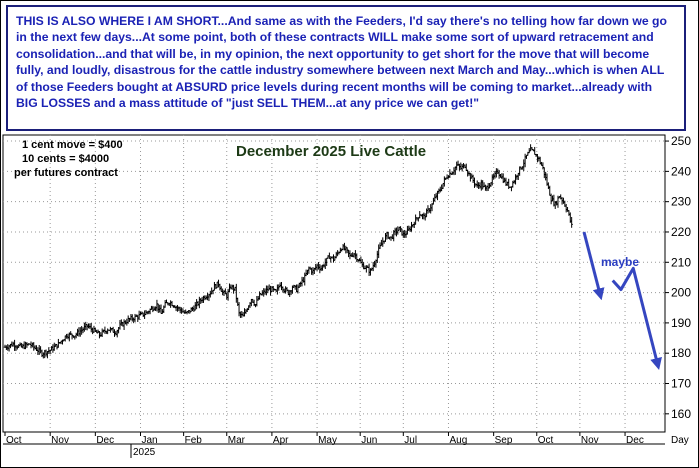 The height and width of the screenshot is (468, 699). Describe the element at coordinates (681, 384) in the screenshot. I see `y-tick-label: 170` at that location.